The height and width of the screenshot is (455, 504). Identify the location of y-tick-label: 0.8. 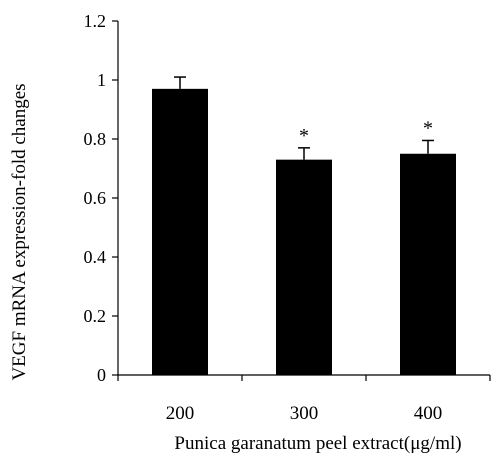
(95, 139).